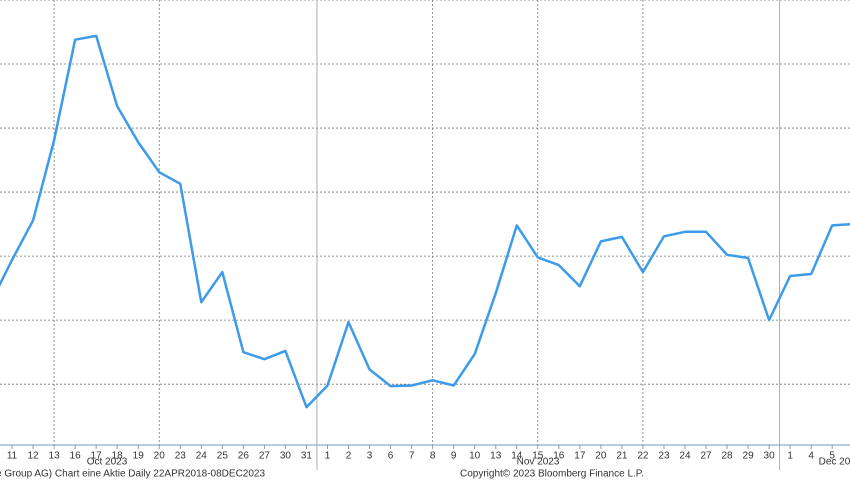 Image resolution: width=850 pixels, height=480 pixels. Describe the element at coordinates (244, 456) in the screenshot. I see `x-tick-label: 26` at that location.